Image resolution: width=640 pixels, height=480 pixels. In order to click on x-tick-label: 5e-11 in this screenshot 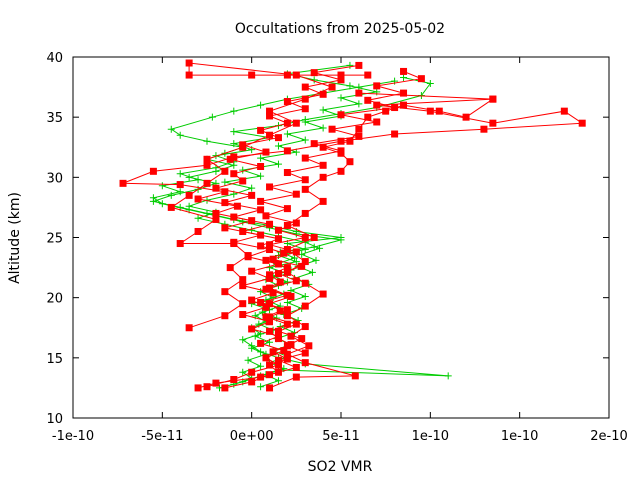, I will do `click(341, 436)`.